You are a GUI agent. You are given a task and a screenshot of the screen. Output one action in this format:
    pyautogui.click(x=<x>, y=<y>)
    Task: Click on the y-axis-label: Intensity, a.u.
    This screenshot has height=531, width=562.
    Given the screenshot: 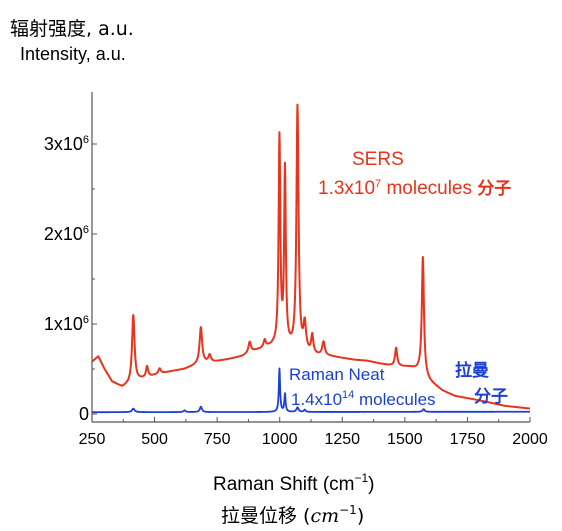 What is the action you would take?
    pyautogui.click(x=73, y=54)
    